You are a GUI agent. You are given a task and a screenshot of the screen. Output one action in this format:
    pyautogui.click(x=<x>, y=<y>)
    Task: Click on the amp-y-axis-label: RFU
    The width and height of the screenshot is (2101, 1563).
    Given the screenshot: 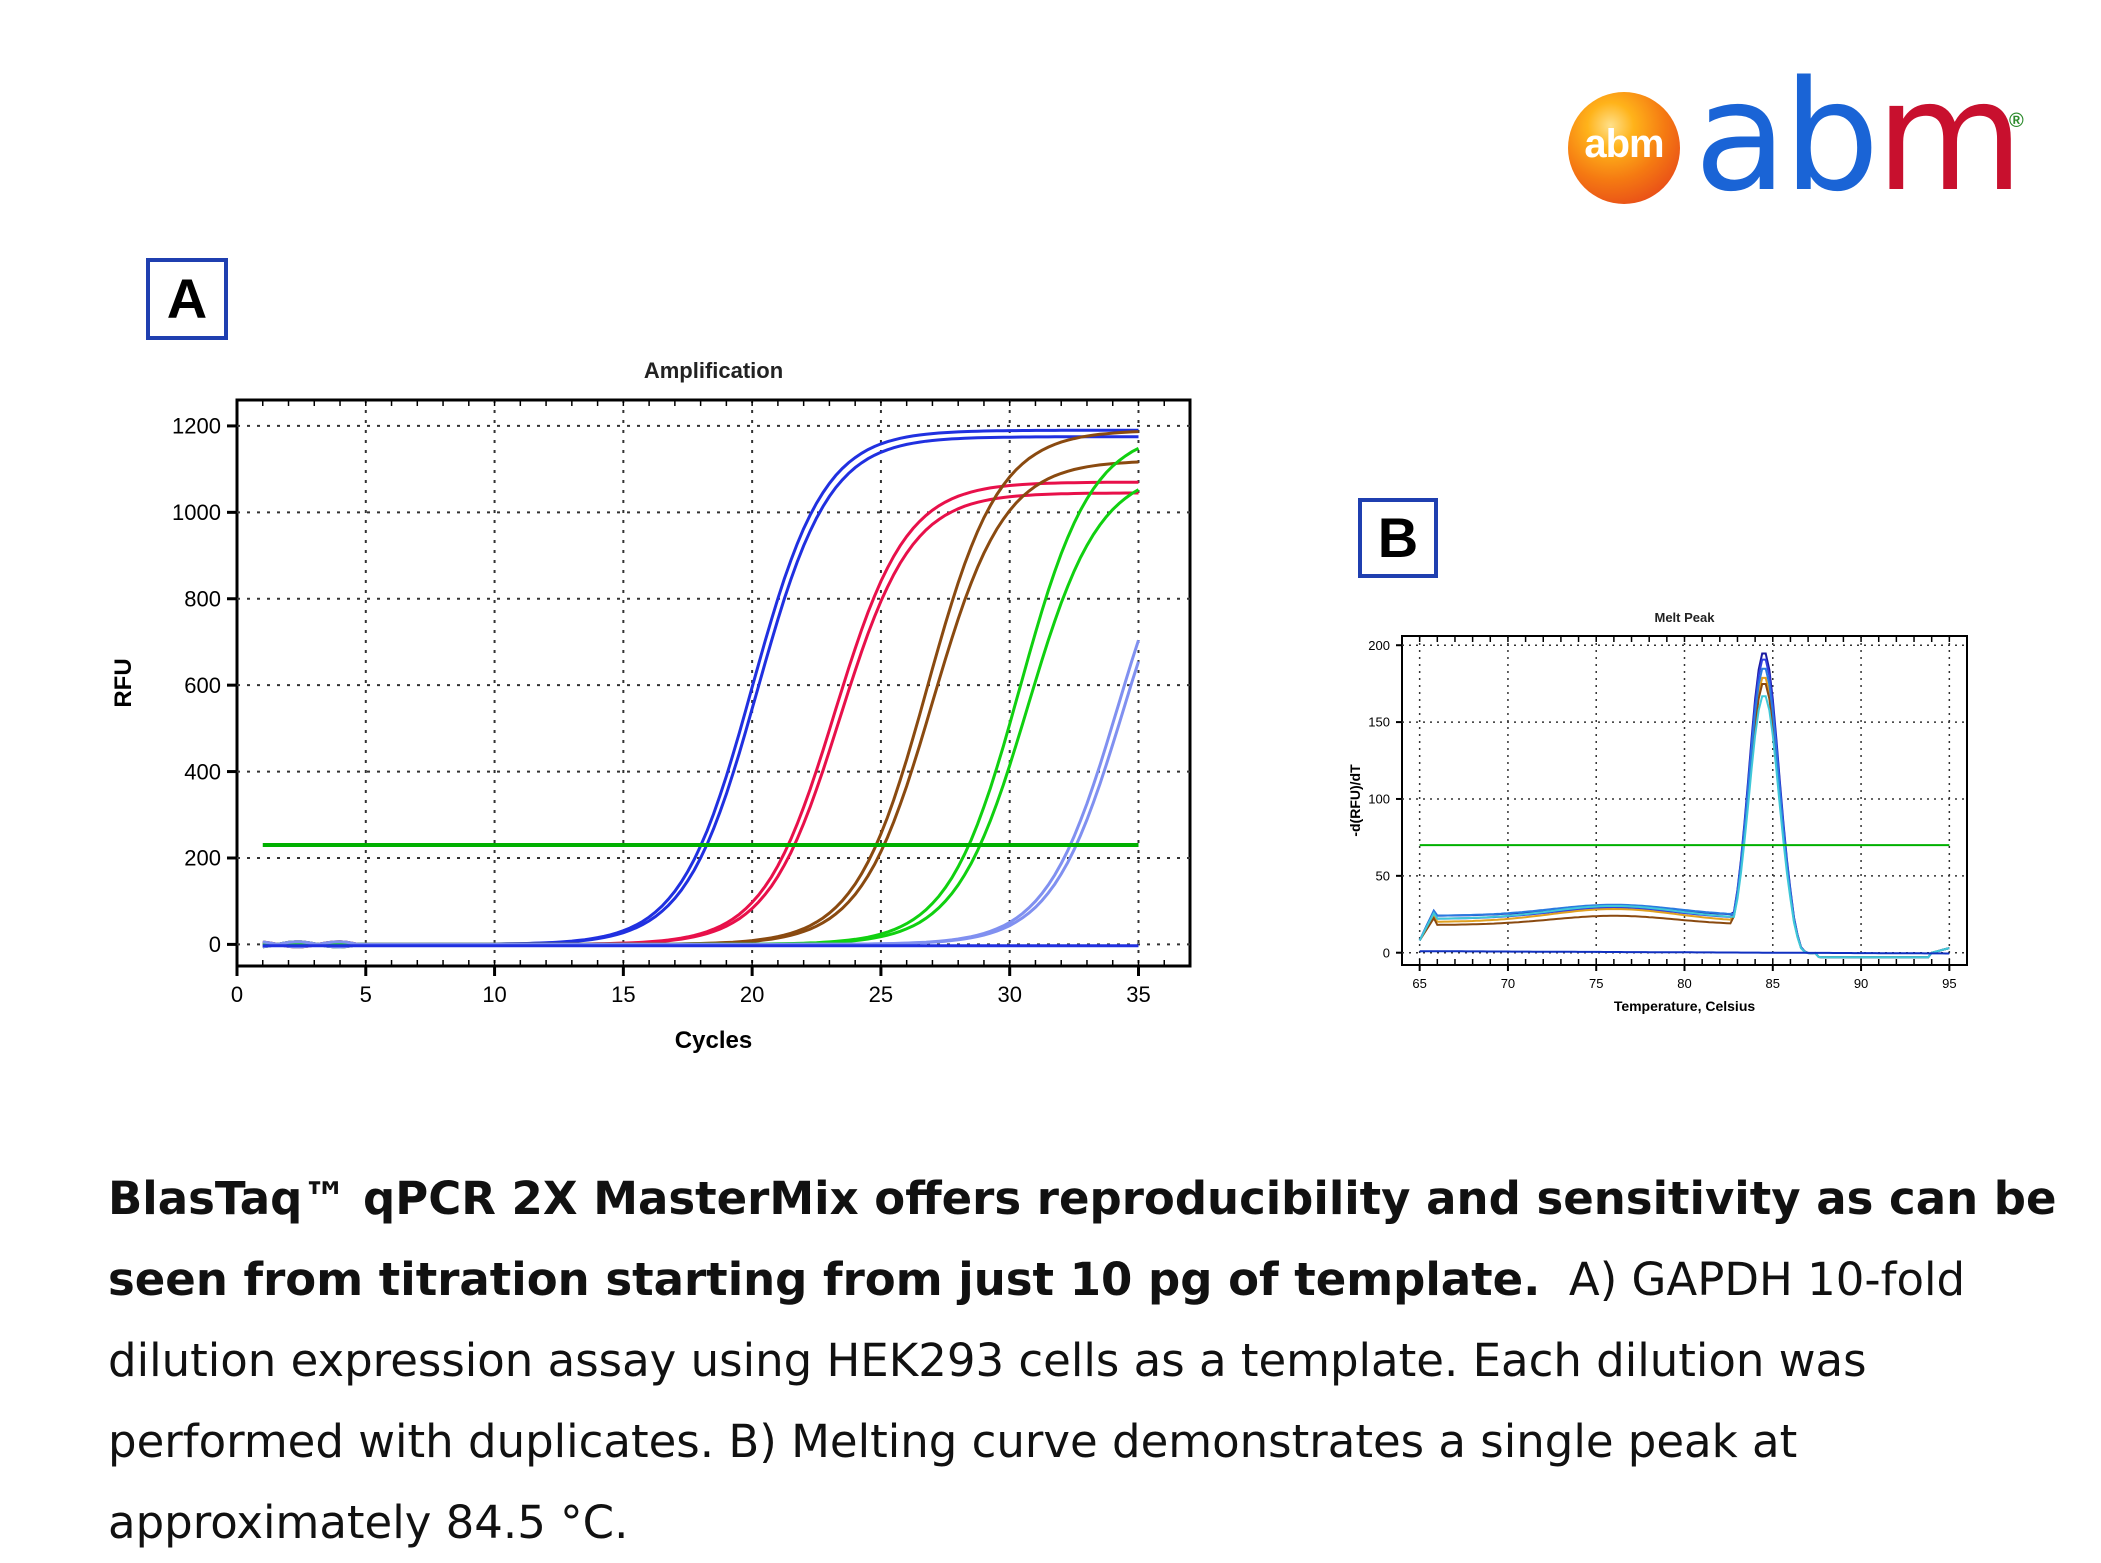 What is the action you would take?
    pyautogui.click(x=123, y=682)
    